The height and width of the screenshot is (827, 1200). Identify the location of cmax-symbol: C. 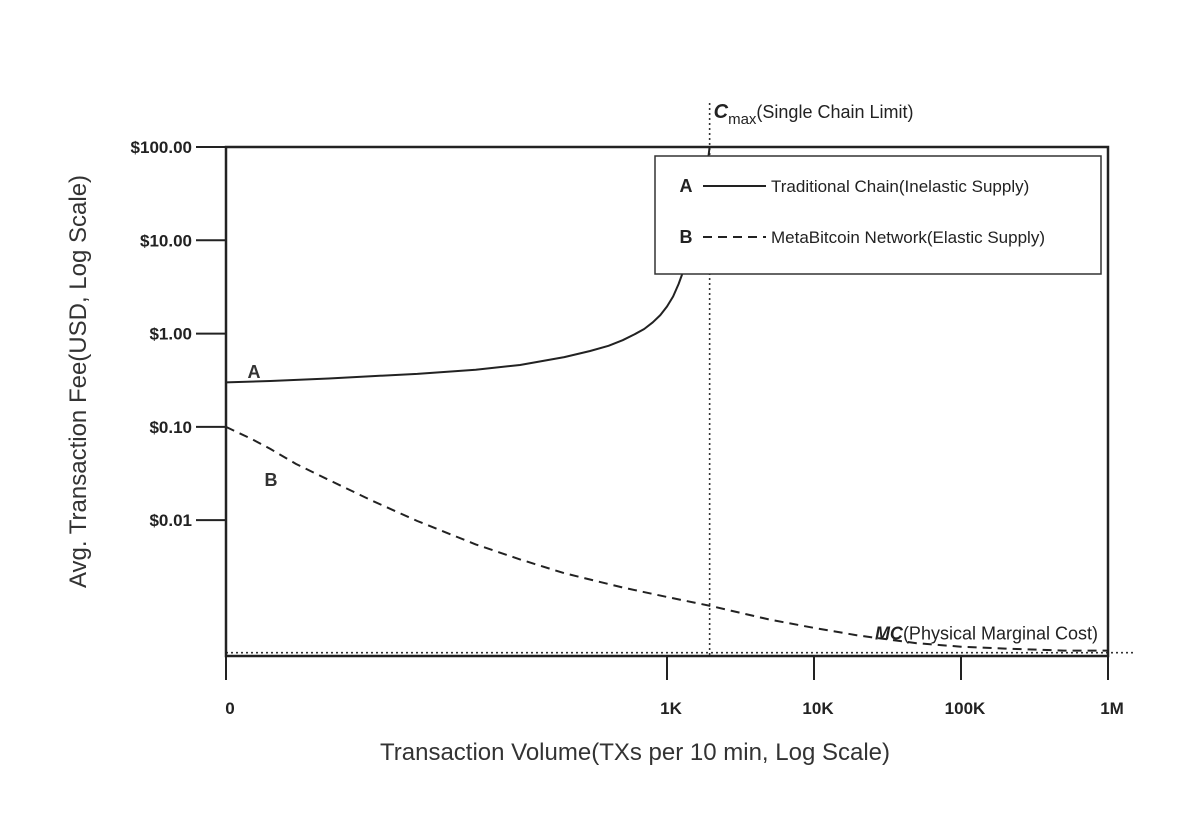
(721, 112).